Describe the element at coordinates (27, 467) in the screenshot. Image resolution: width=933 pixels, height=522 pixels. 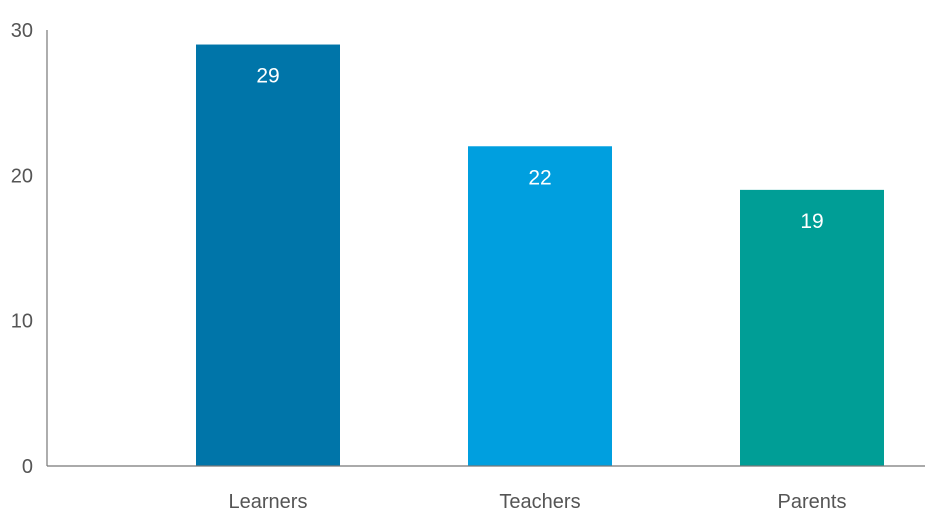
I see `y-tick-label: 0` at that location.